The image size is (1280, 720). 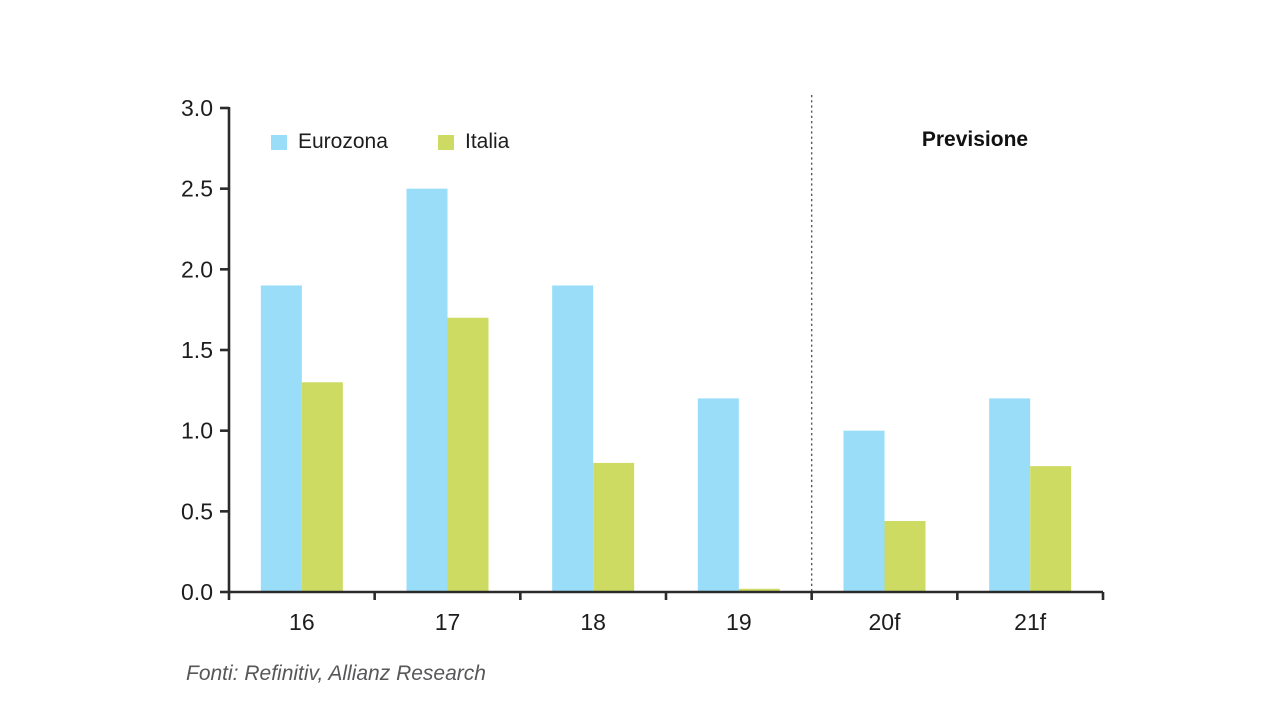 What do you see at coordinates (302, 622) in the screenshot?
I see `x-category-label-16: 16` at bounding box center [302, 622].